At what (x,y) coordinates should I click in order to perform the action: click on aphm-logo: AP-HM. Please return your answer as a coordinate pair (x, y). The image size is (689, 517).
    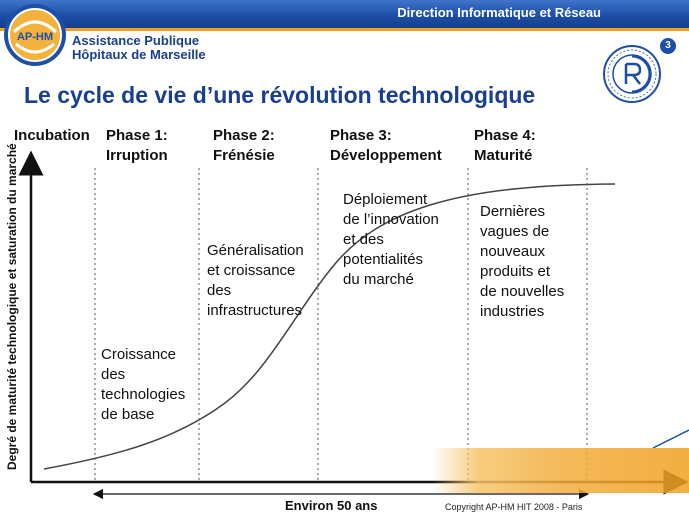
    Looking at the image, I should click on (35, 35).